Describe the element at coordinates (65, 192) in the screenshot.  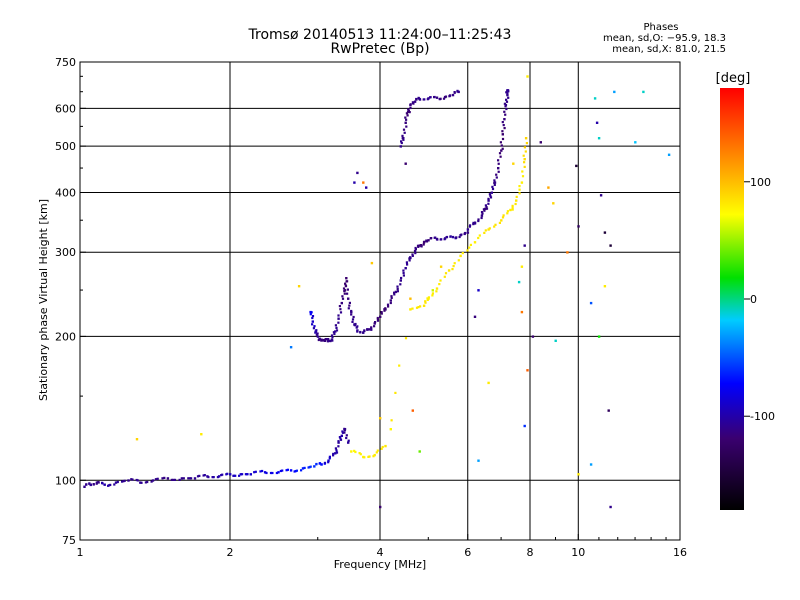
I see `y-tick-label: 400` at that location.